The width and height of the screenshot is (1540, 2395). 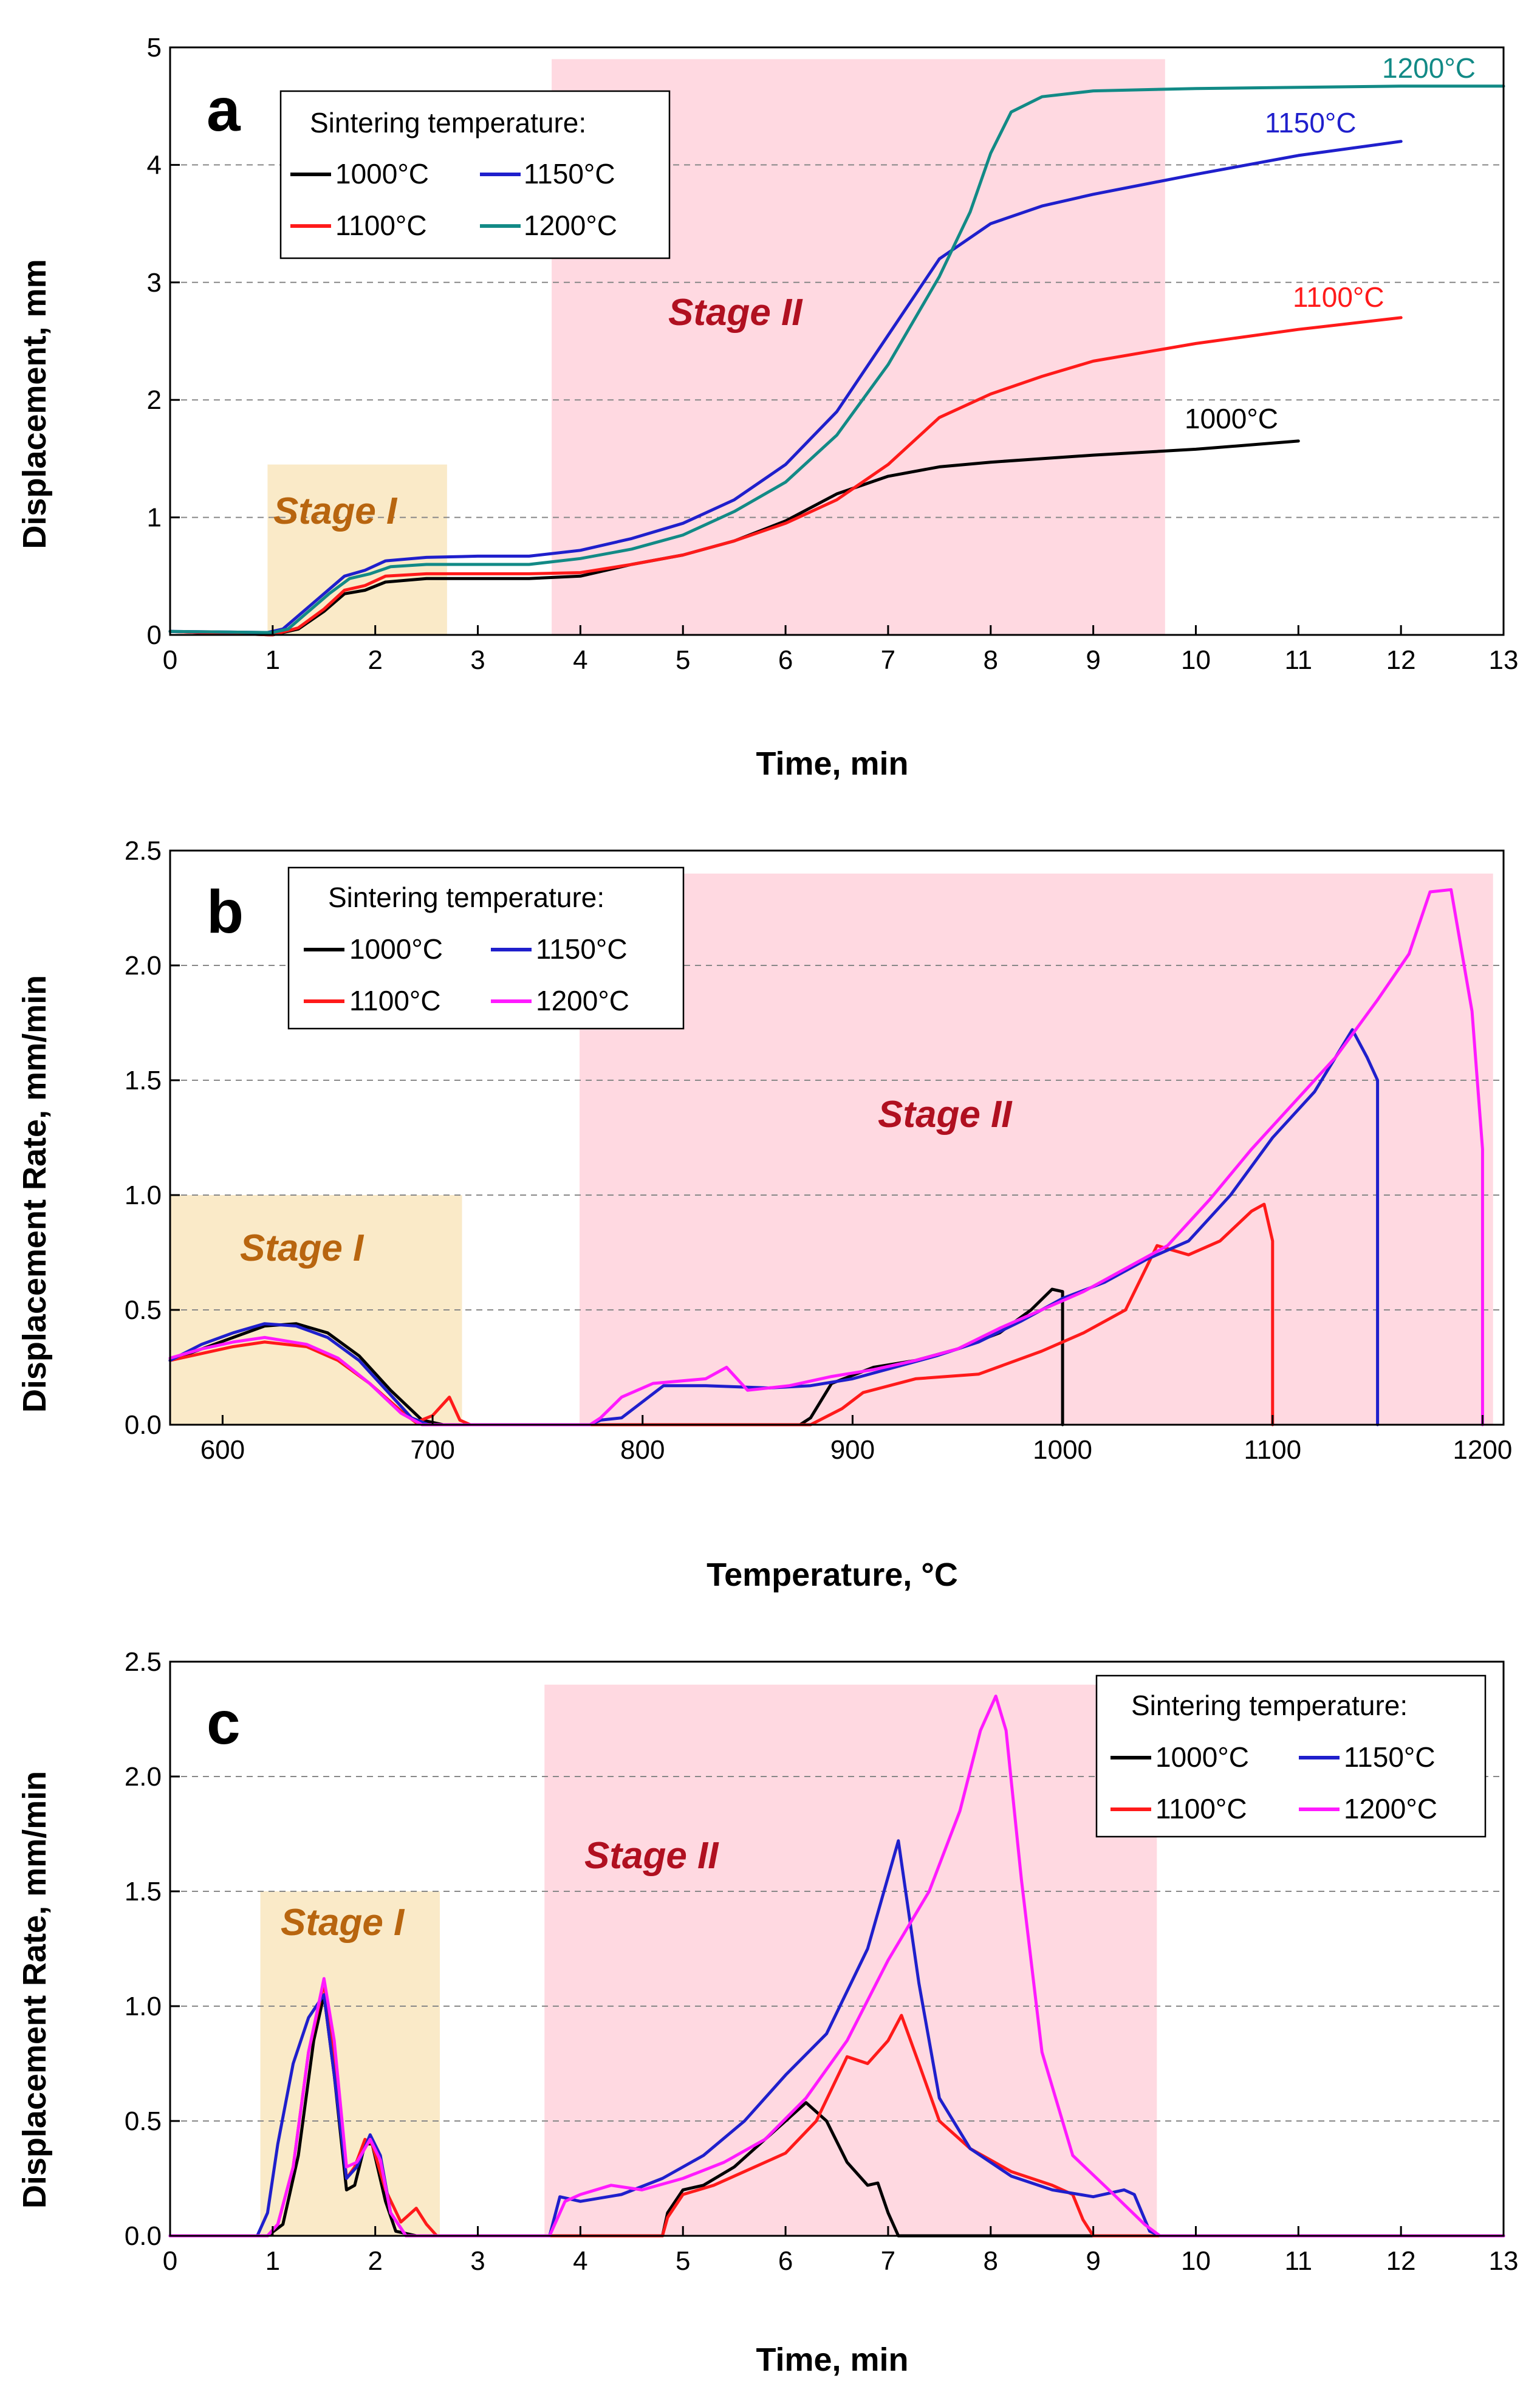 I want to click on x-tick-label: 1200, so click(x=1482, y=1450).